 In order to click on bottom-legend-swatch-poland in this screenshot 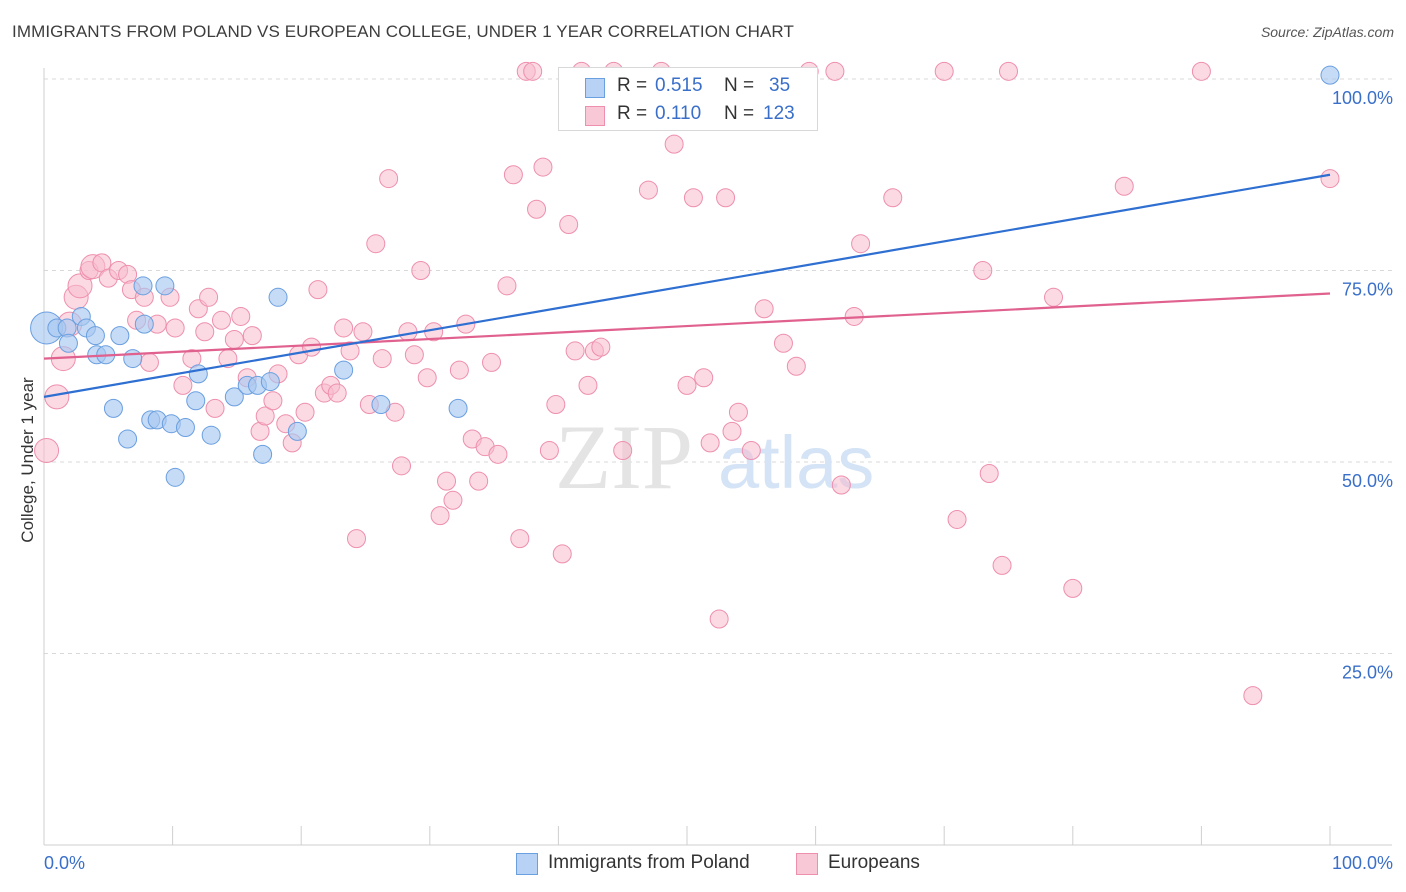, I will do `click(527, 864)`.